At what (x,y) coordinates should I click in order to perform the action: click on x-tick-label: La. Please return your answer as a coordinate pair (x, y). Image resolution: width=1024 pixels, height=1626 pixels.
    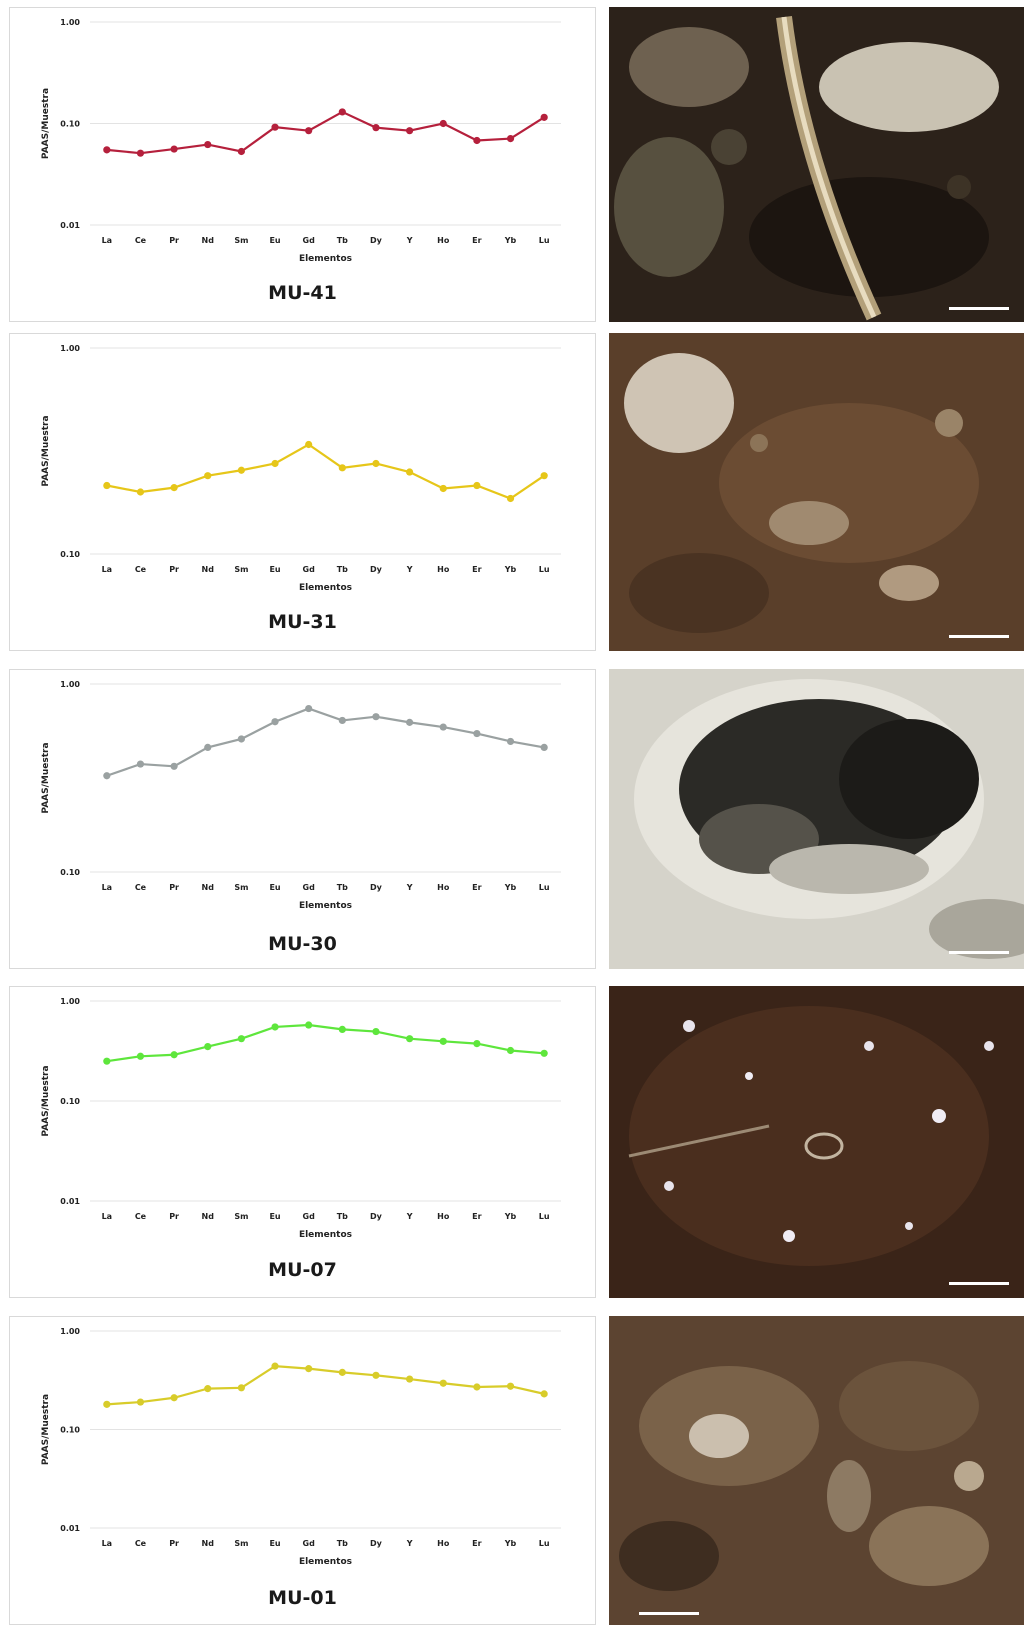
    Looking at the image, I should click on (107, 887).